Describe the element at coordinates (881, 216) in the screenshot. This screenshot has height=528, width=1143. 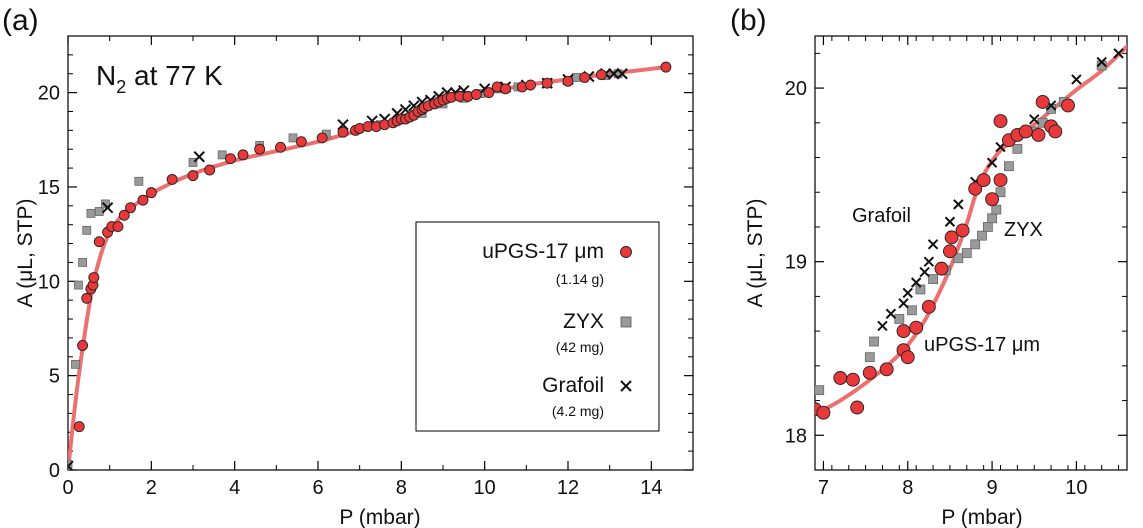
I see `annotation-grafoil: Grafoil` at that location.